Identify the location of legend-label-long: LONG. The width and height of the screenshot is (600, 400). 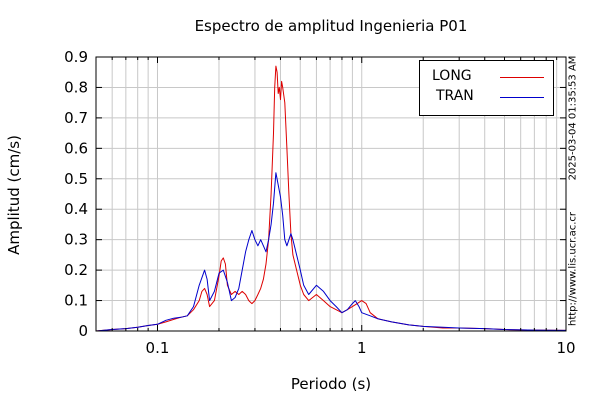
(452, 76).